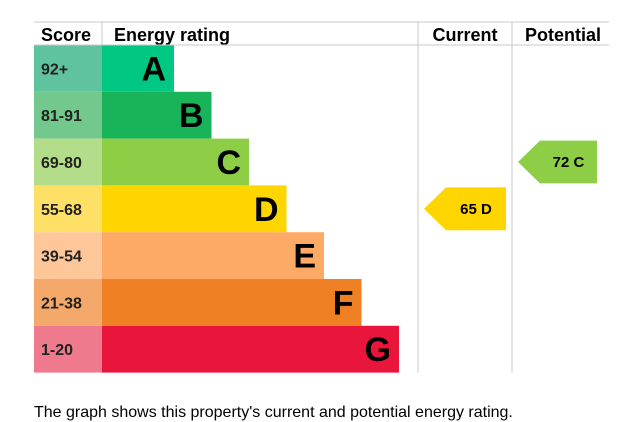 This screenshot has height=422, width=642. I want to click on score-label-c: 69-80, so click(61, 163).